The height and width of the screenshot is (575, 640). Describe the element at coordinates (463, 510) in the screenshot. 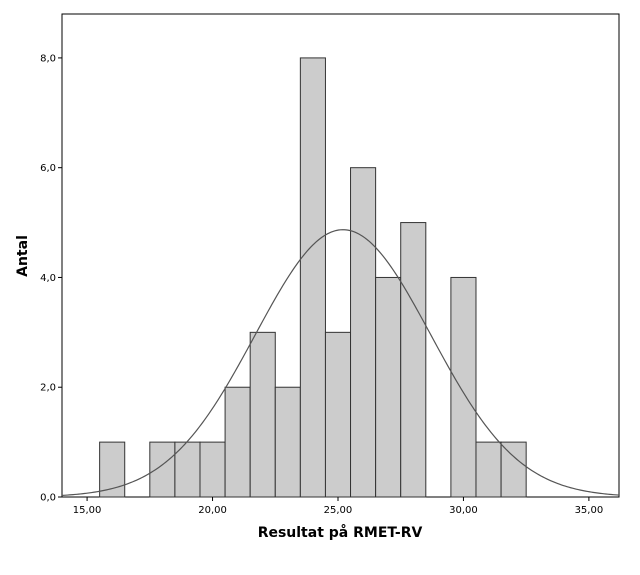

I see `x-tick-label: 30,00` at that location.